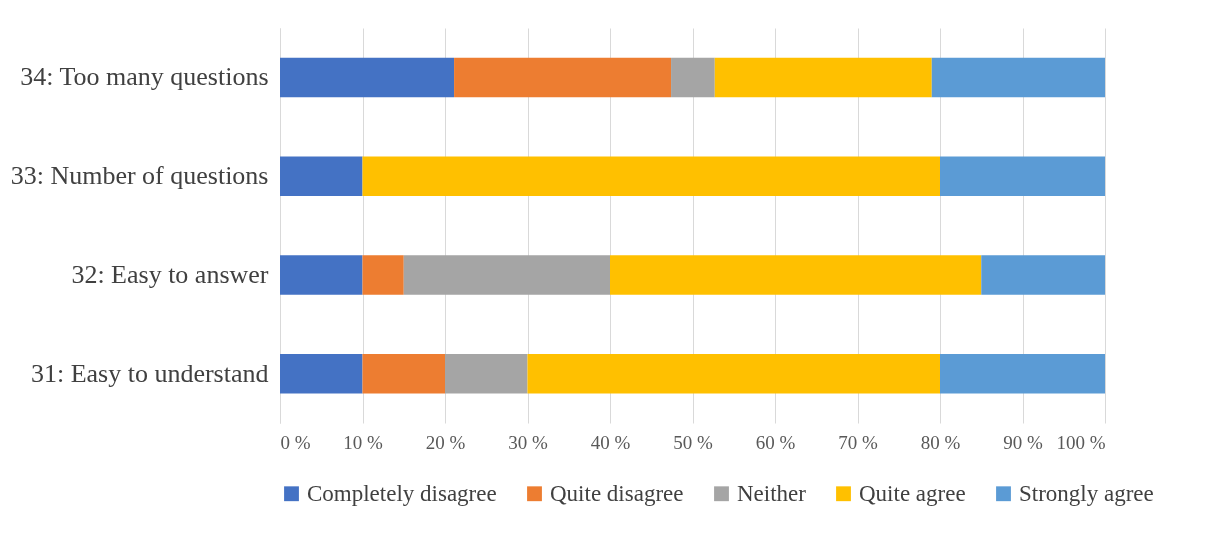 This screenshot has width=1223, height=536. I want to click on x-tick-label: 90 %, so click(1023, 442).